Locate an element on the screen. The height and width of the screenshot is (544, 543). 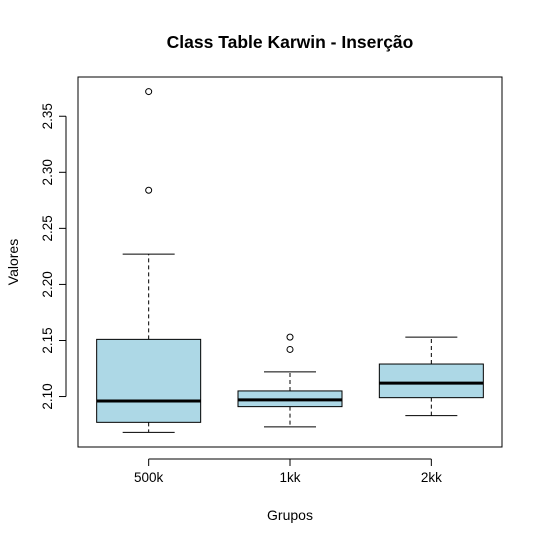
box-1kk is located at coordinates (290, 380).